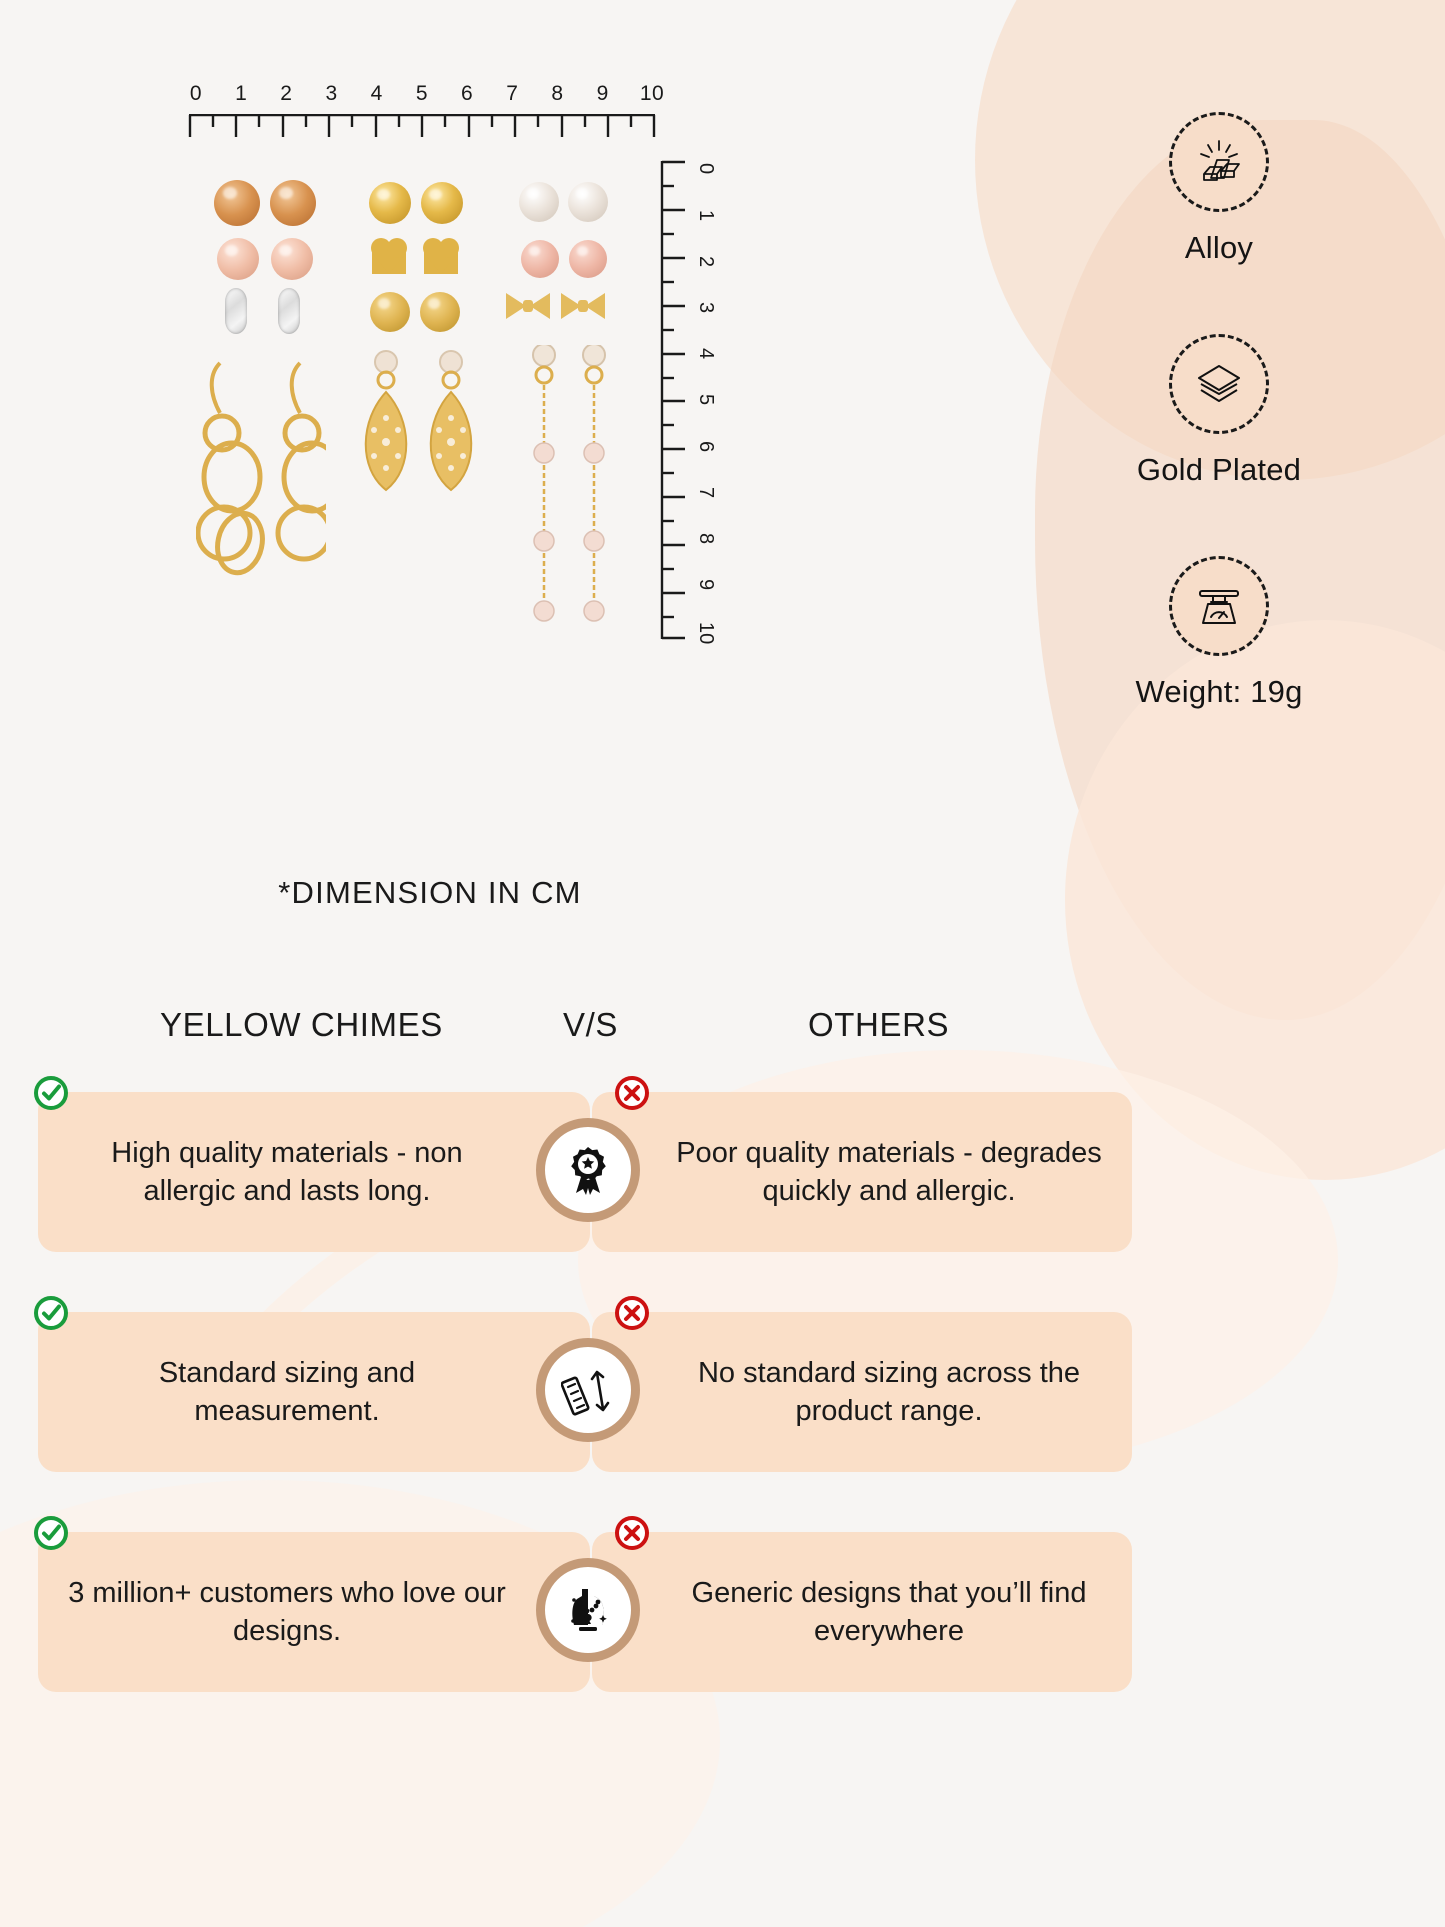 The image size is (1445, 1927). I want to click on h-tick-label: 1, so click(241, 93).